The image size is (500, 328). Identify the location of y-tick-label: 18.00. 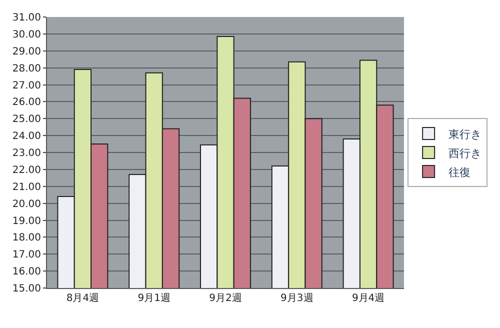
(26, 238).